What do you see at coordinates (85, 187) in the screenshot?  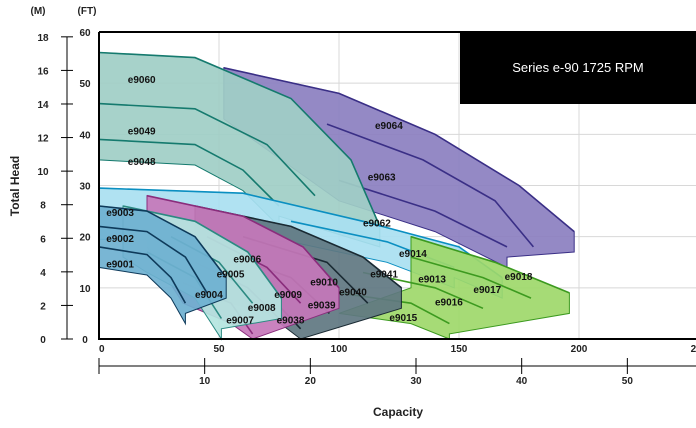 I see `y-tick-label-ft: 30` at bounding box center [85, 187].